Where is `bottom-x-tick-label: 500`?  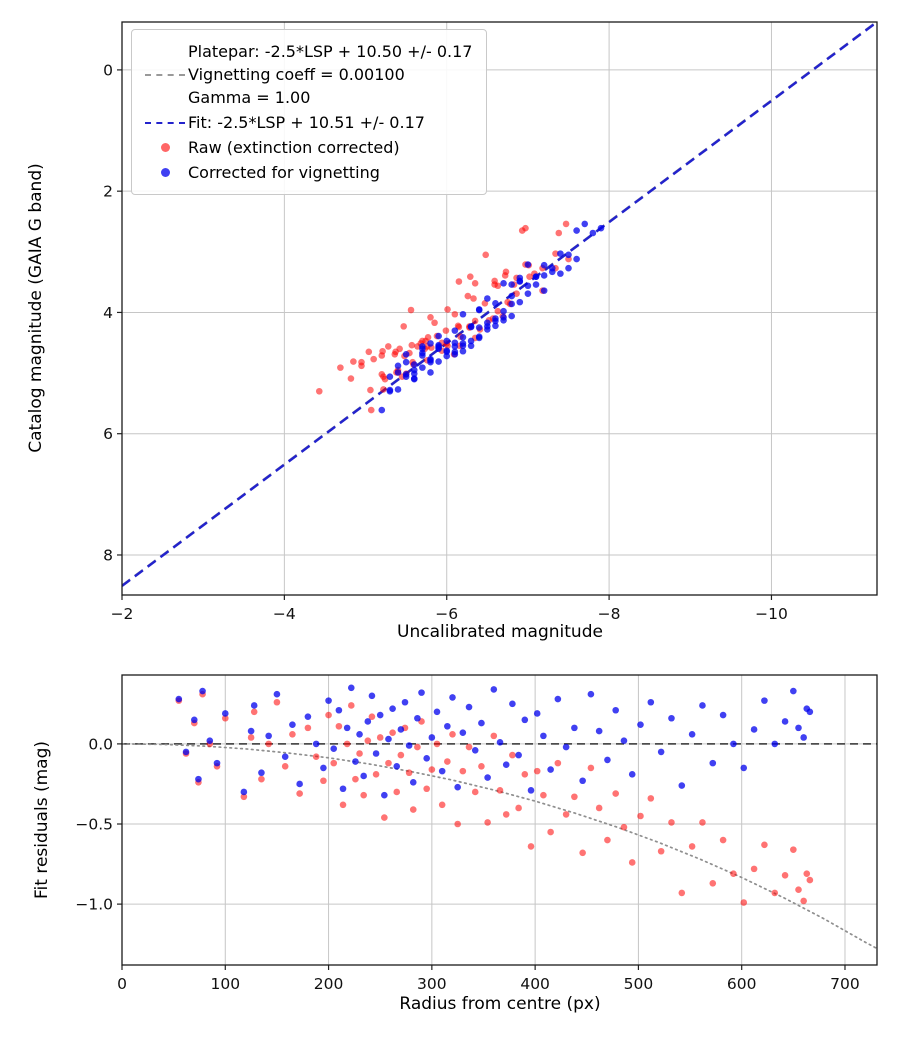 bottom-x-tick-label: 500 is located at coordinates (639, 984).